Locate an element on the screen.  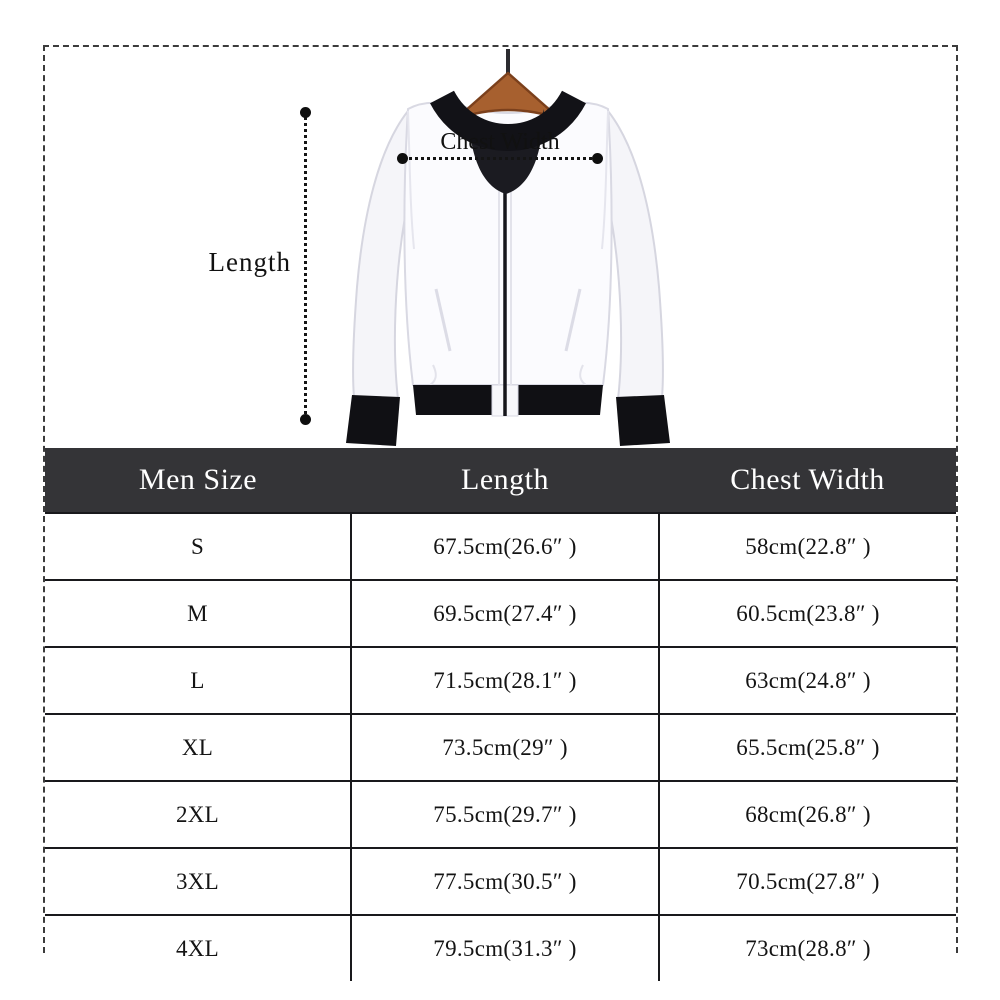
jacket-right-cuff is located at coordinates (643, 420).